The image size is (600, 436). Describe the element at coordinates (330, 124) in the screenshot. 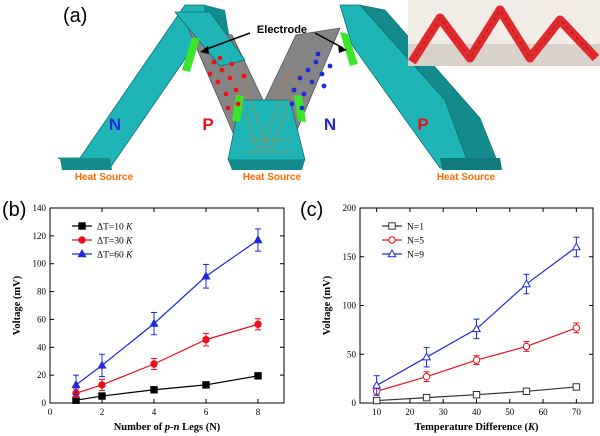

I see `leg-label-n-right: N` at that location.